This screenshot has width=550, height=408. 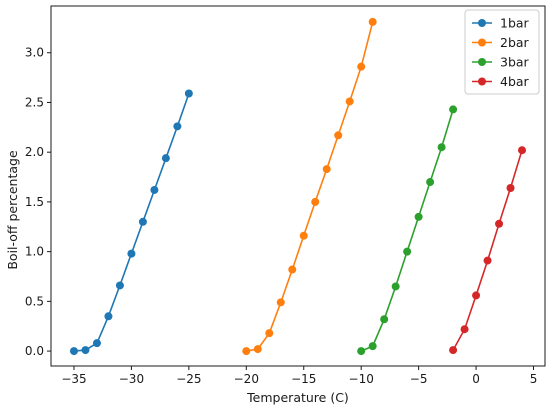 What do you see at coordinates (361, 379) in the screenshot?
I see `x-tick-label: −10` at bounding box center [361, 379].